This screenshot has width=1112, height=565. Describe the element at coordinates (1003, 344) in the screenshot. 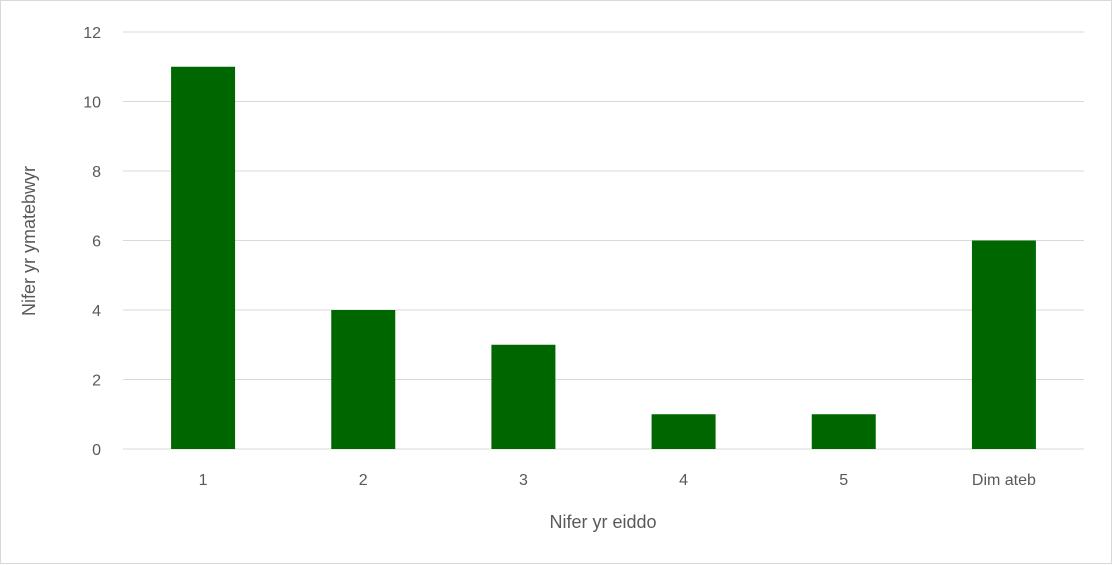

I see `bar-dim-ateb` at that location.